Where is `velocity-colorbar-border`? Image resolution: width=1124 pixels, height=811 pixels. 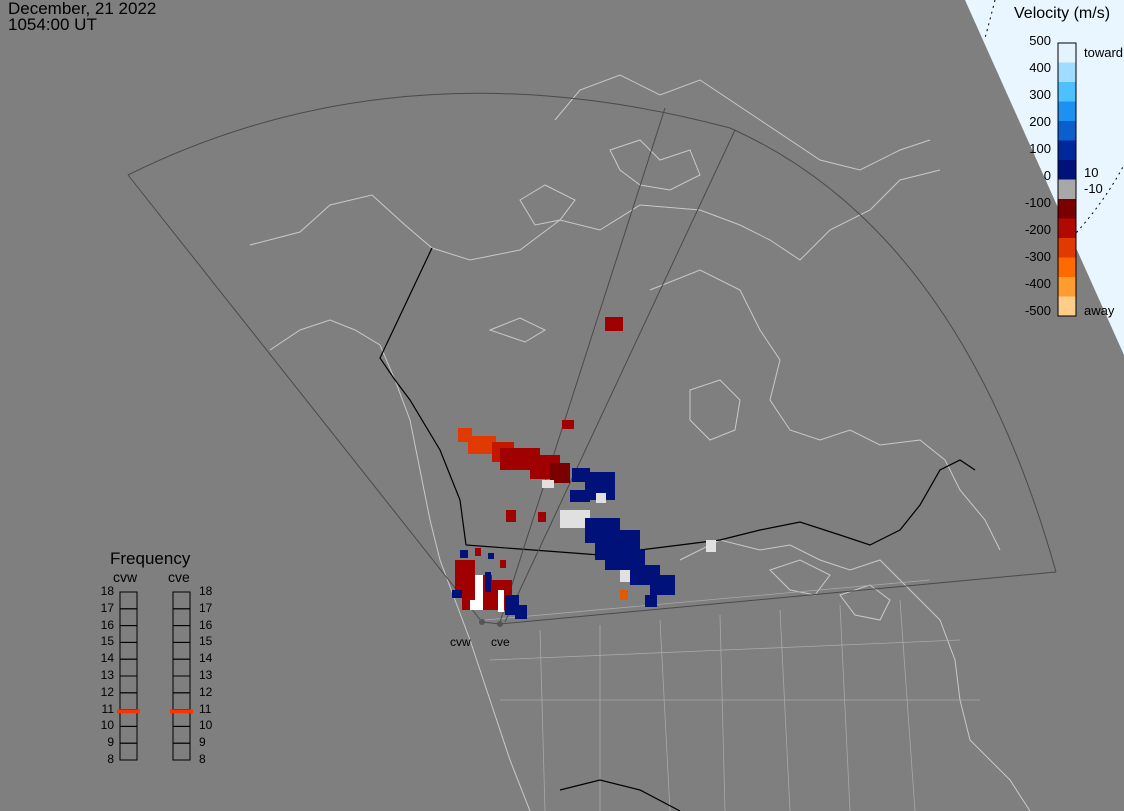
velocity-colorbar-border is located at coordinates (1067, 179).